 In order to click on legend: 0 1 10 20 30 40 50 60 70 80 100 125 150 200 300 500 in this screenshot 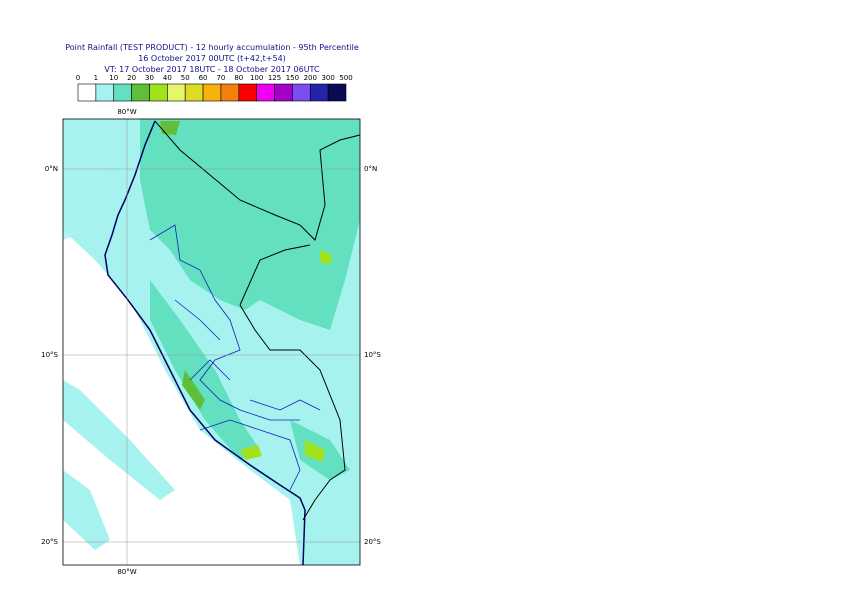, I will do `click(214, 88)`.